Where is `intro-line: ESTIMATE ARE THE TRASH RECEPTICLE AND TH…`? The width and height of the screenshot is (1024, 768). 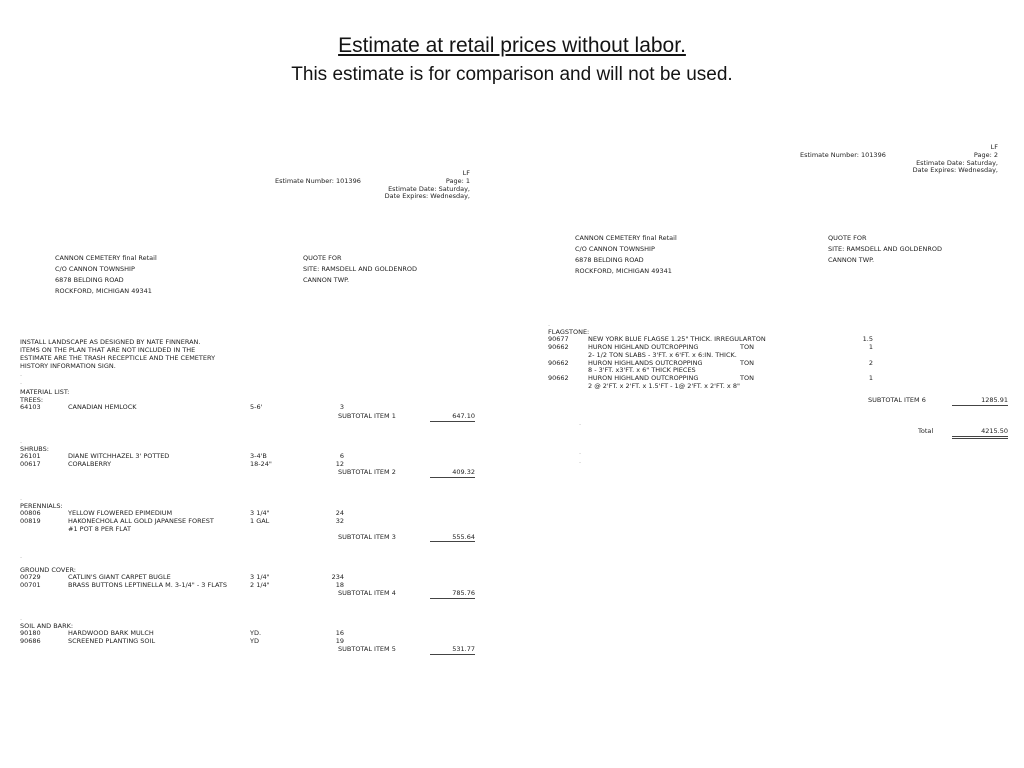 intro-line: ESTIMATE ARE THE TRASH RECEPTICLE AND TH… is located at coordinates (118, 358).